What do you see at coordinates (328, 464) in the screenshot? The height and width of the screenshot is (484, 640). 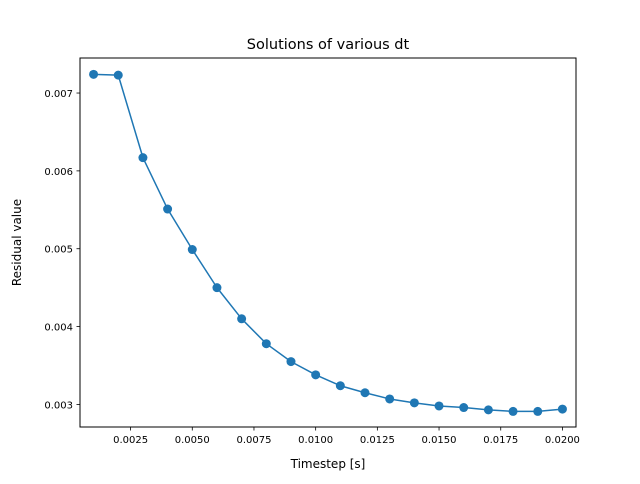 I see `x-axis-label: Timestep [s]` at bounding box center [328, 464].